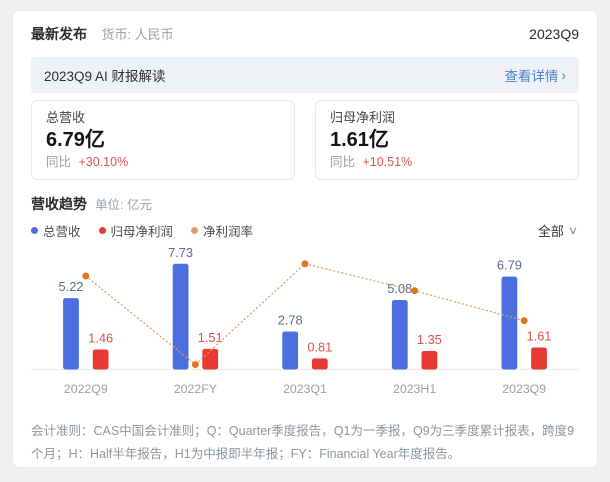  I want to click on stat-card-value: 6.79亿, so click(75, 140).